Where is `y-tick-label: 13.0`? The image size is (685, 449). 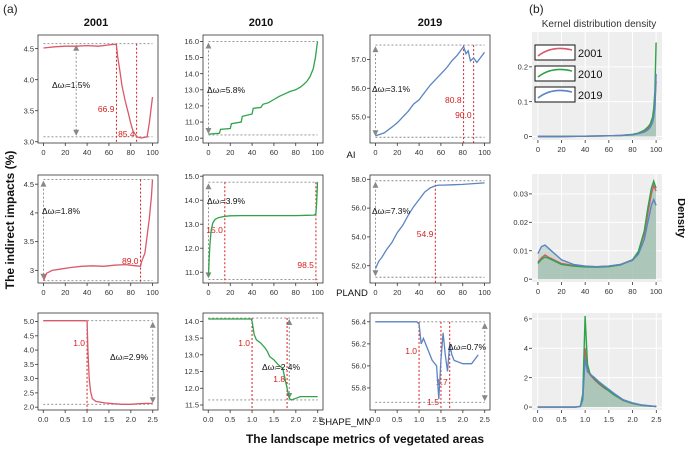 y-tick-label: 13.0 is located at coordinates (191, 89).